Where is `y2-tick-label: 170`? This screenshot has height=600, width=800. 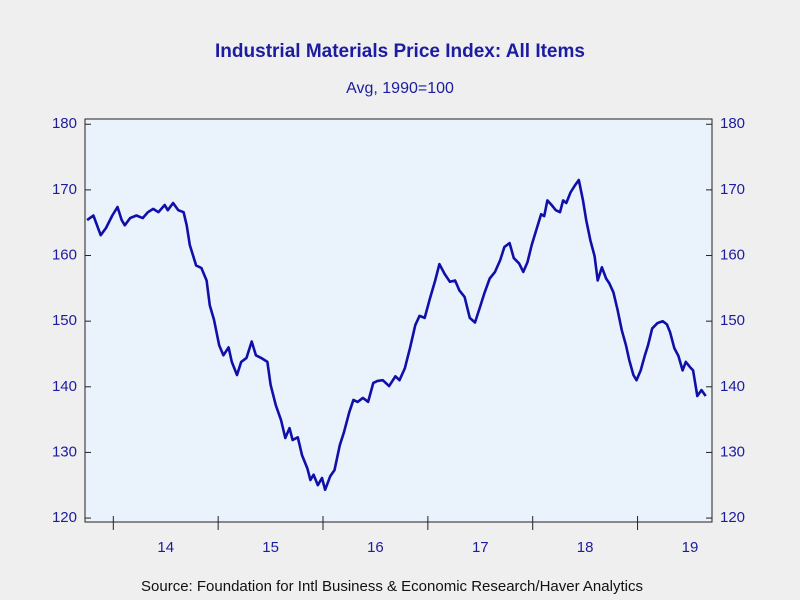
y2-tick-label: 170 is located at coordinates (732, 189).